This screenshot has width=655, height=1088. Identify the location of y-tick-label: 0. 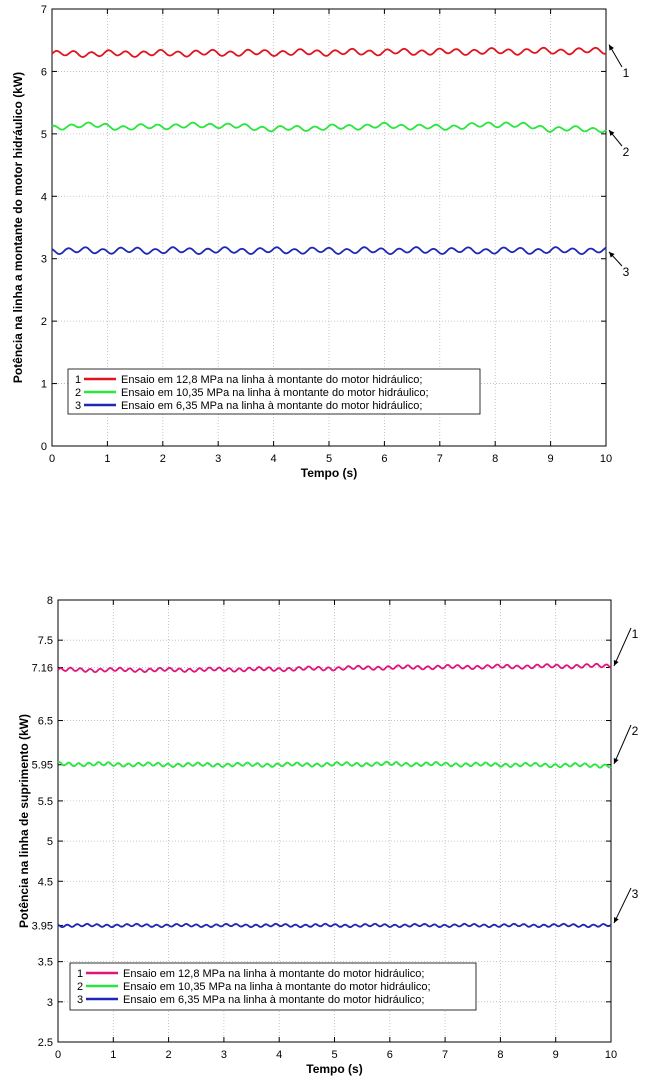
(44, 447).